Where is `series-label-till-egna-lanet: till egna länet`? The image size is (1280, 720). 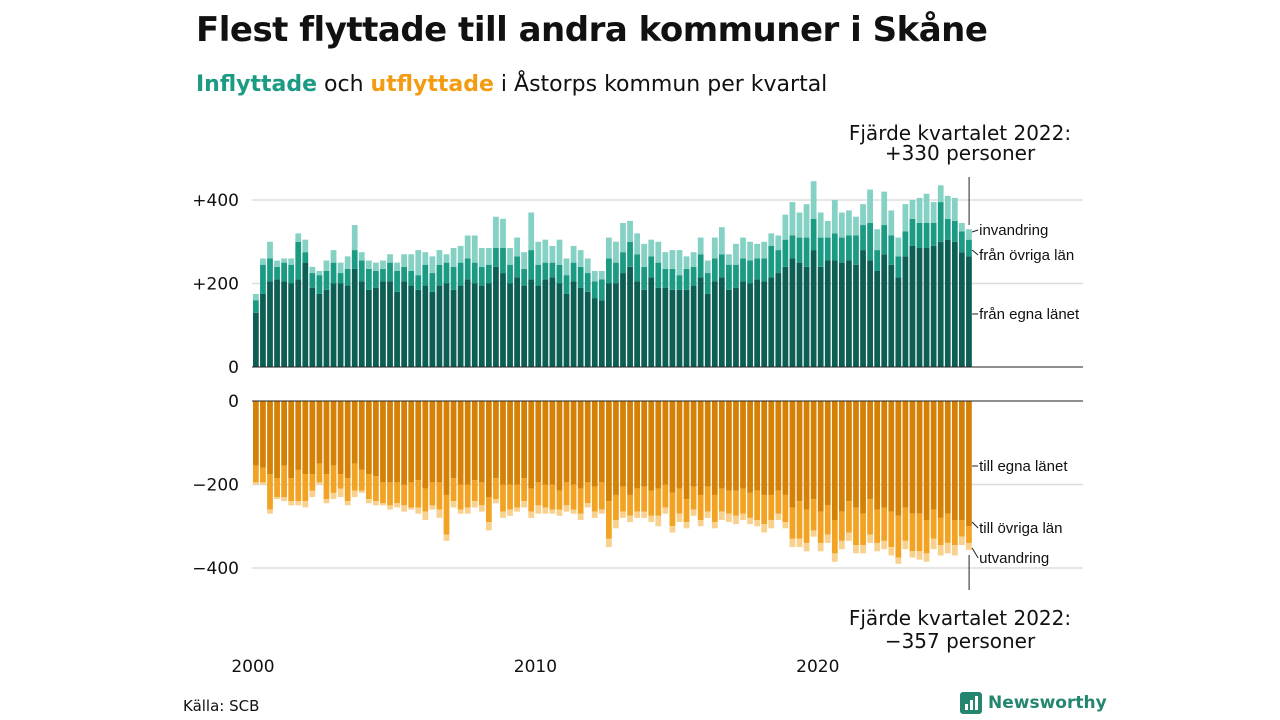
series-label-till-egna-lanet: till egna länet is located at coordinates (1023, 466).